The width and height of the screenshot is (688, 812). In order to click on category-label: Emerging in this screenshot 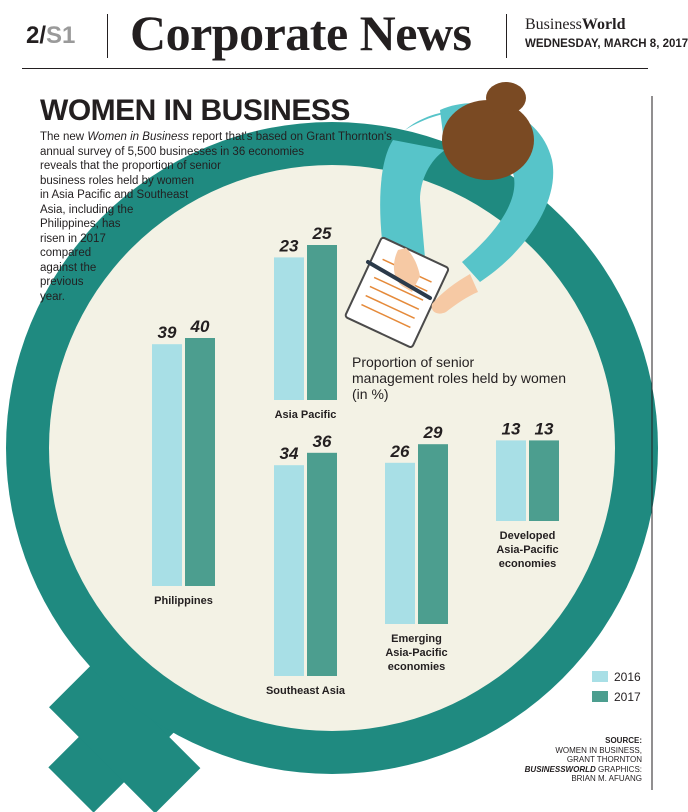, I will do `click(416, 639)`.